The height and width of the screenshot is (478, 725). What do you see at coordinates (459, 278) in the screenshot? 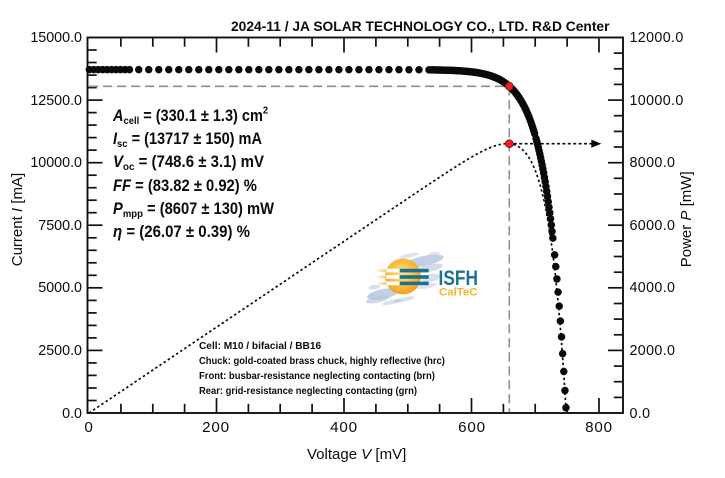
I see `svg-text: ISFH` at bounding box center [459, 278].